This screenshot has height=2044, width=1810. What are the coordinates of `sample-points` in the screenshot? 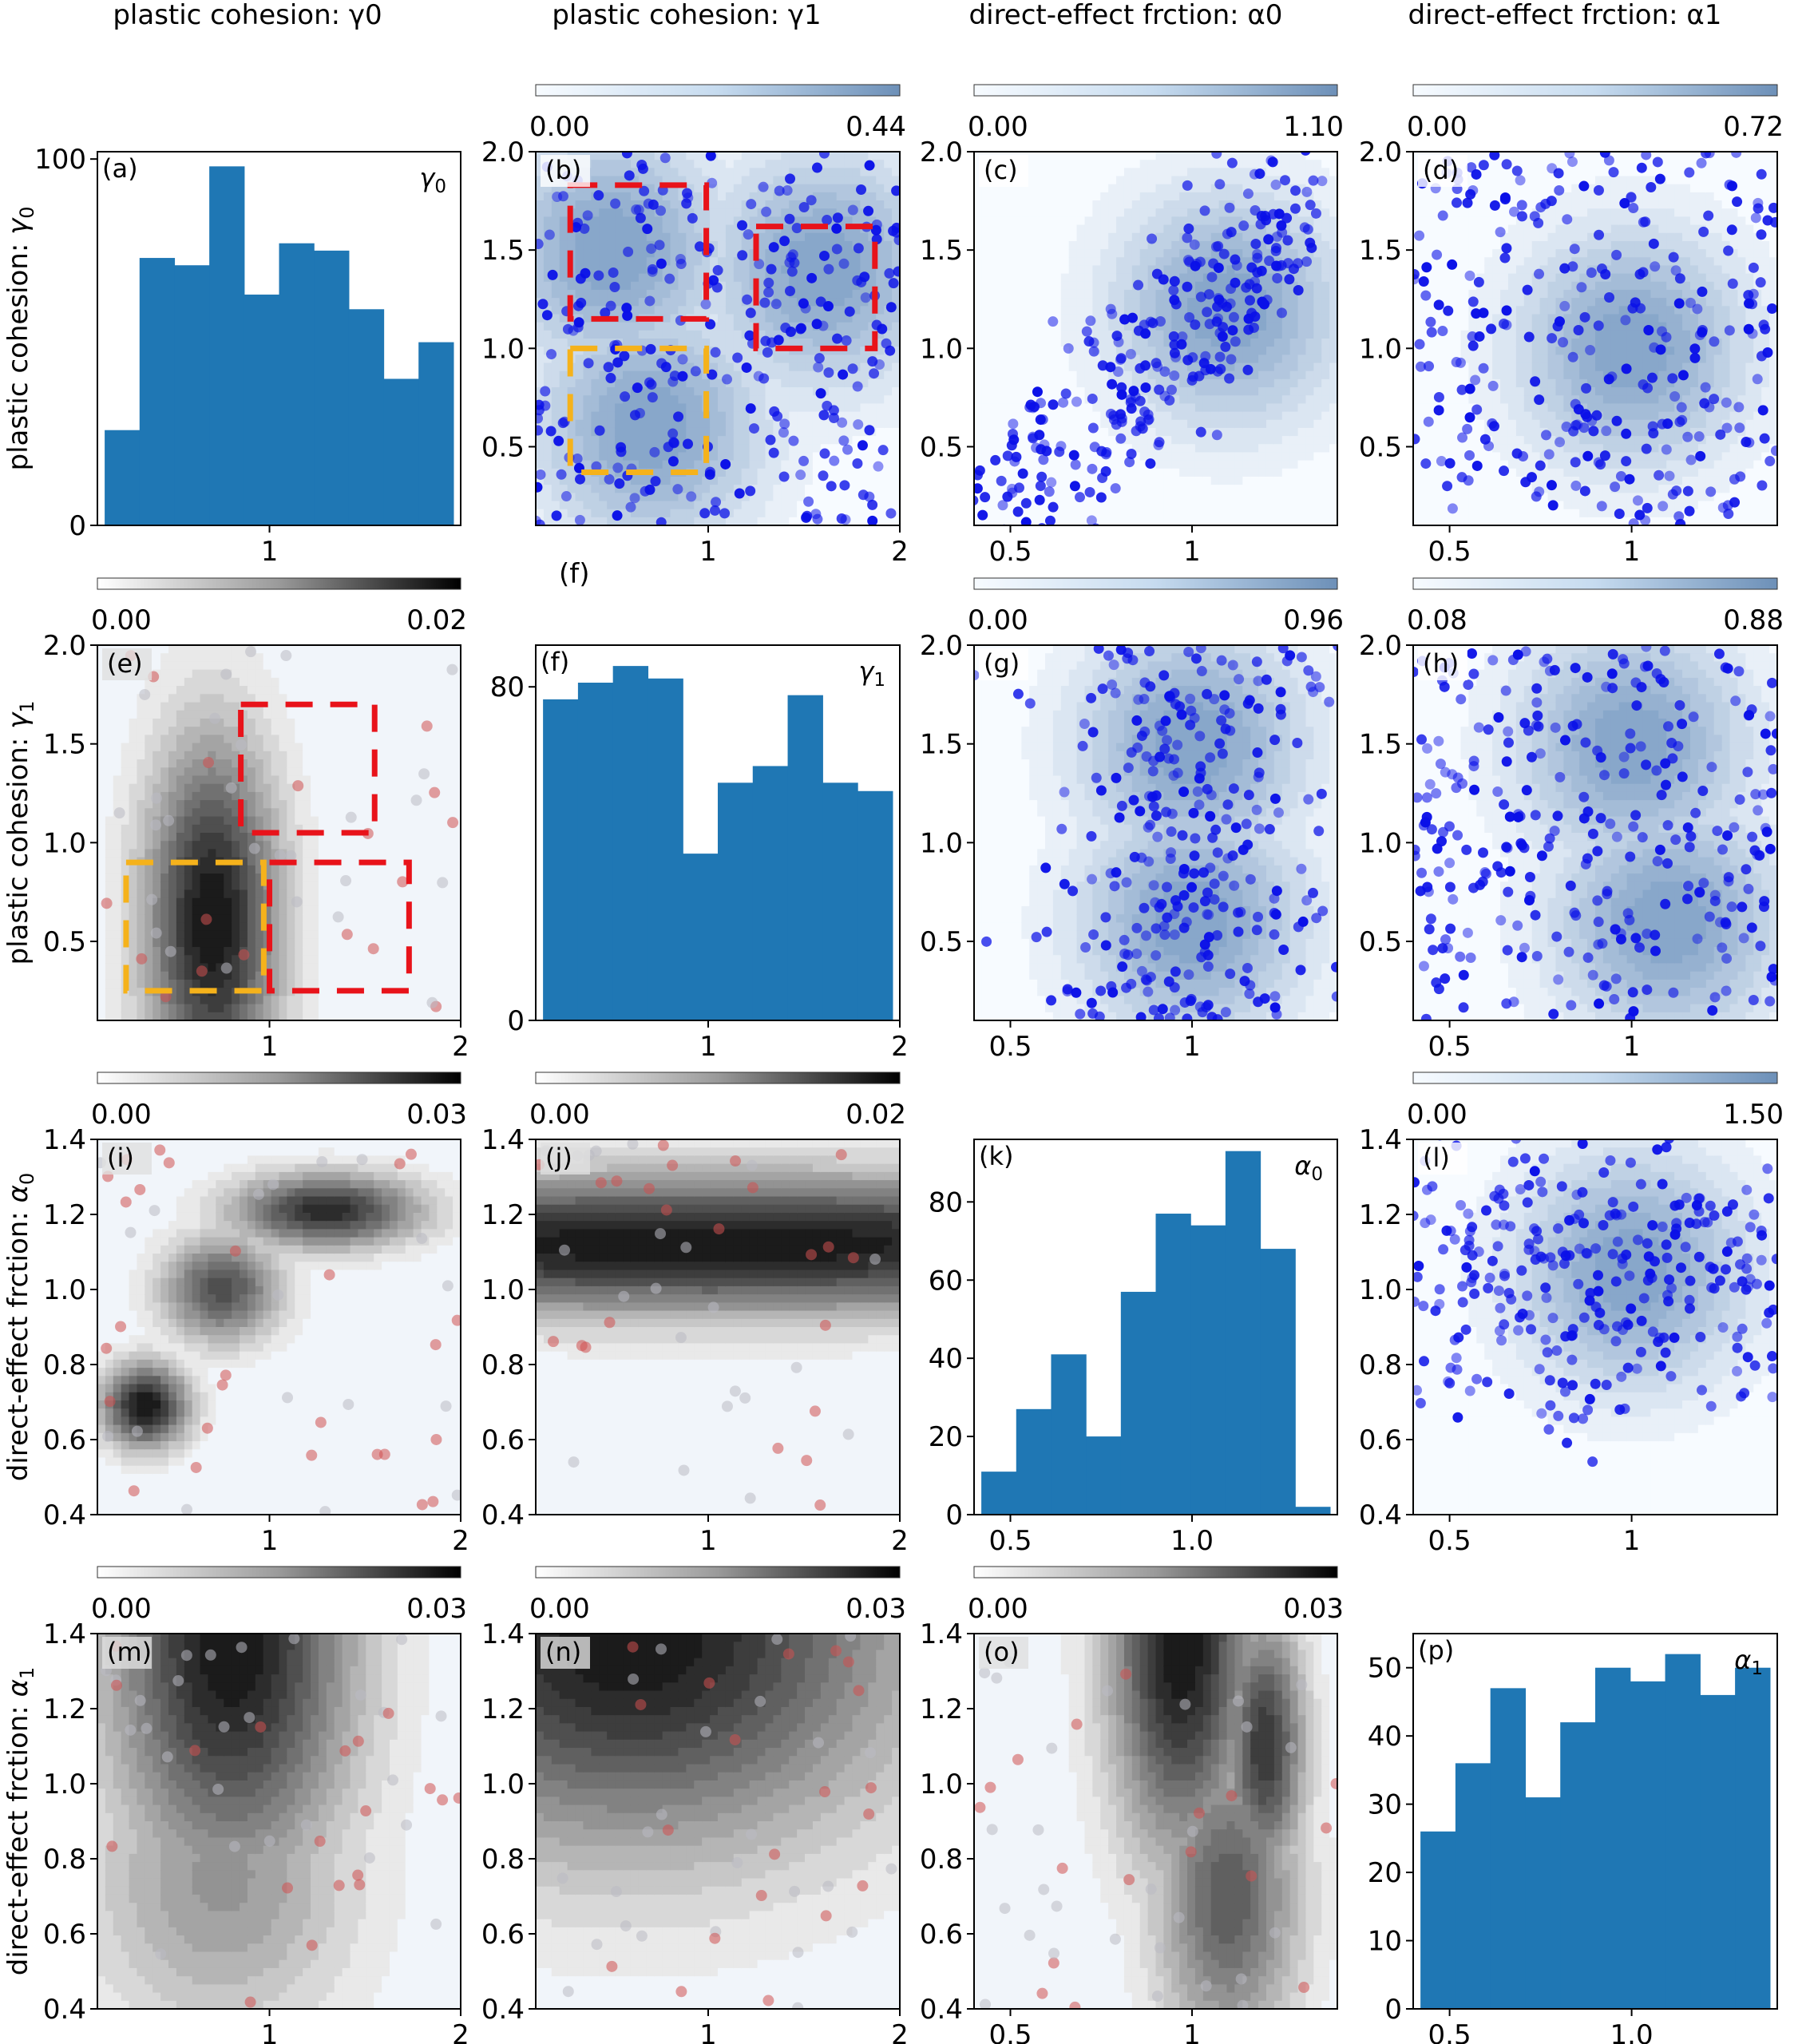 It's located at (1151, 338).